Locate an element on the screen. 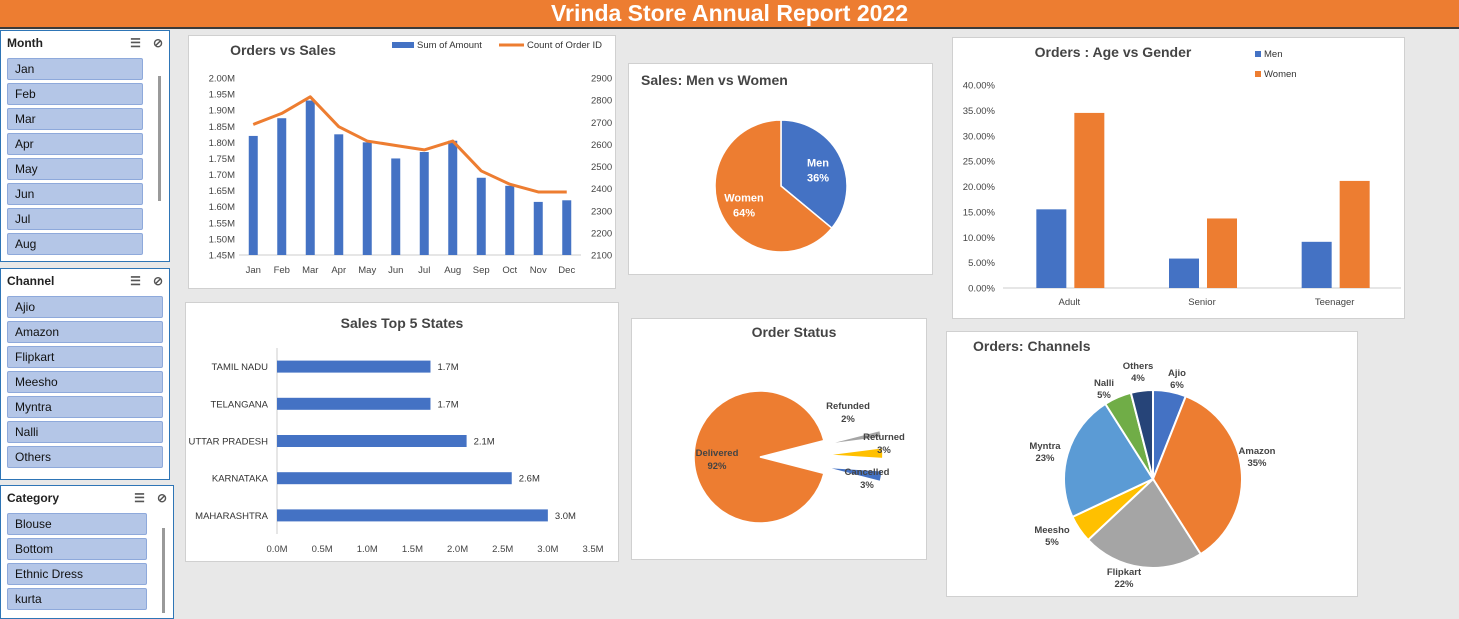 Image resolution: width=1459 pixels, height=619 pixels. slicer-title: Month is located at coordinates (25, 43).